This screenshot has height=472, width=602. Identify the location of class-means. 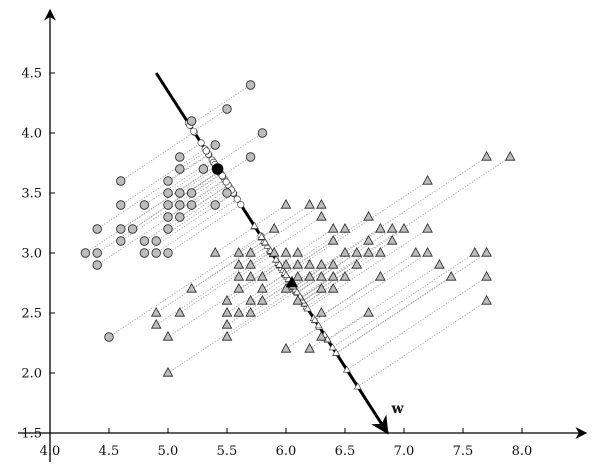
(255, 225).